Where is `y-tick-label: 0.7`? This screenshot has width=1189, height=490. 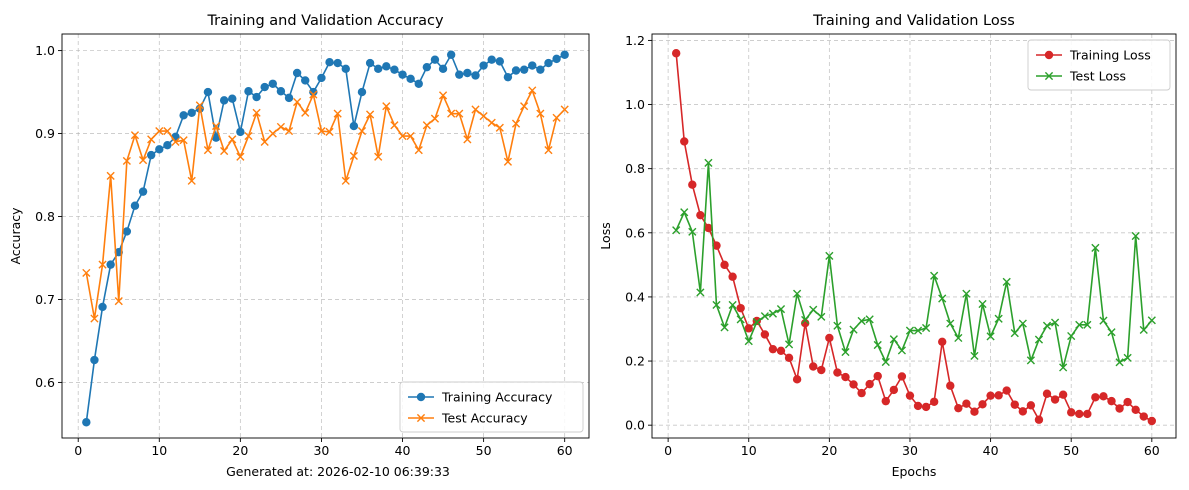
y-tick-label: 0.7 is located at coordinates (45, 299).